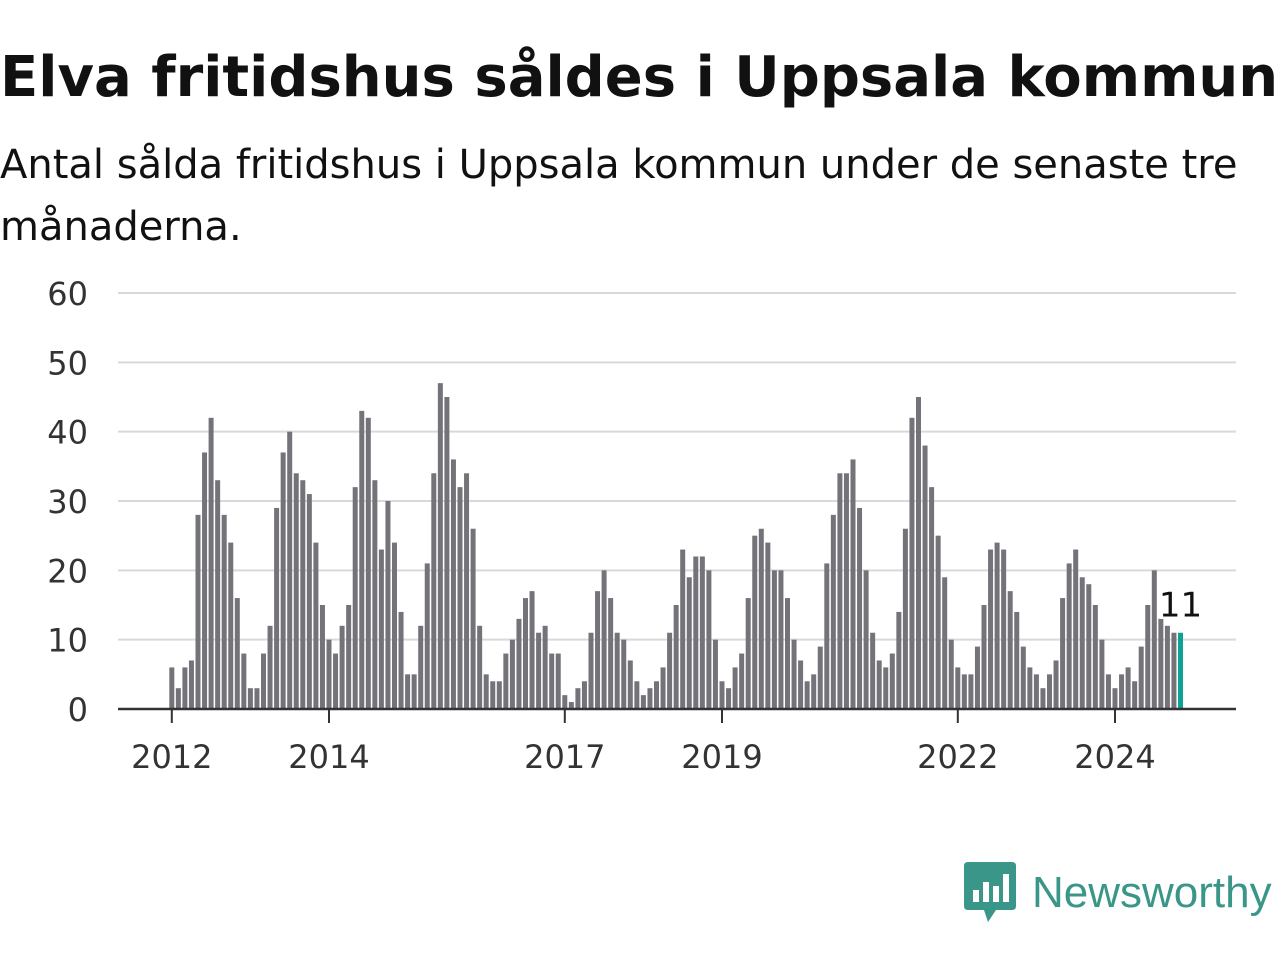 This screenshot has width=1280, height=960. I want to click on x-axis, so click(677, 715).